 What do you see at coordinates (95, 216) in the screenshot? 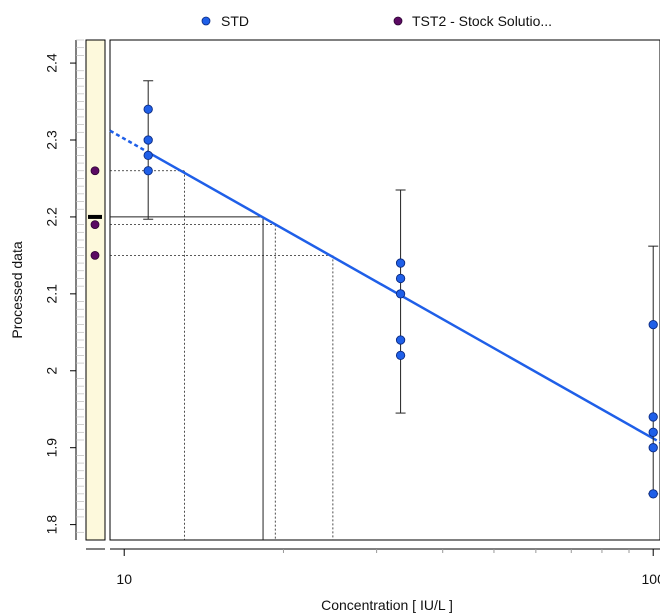
I see `tst2-mean-marker` at bounding box center [95, 216].